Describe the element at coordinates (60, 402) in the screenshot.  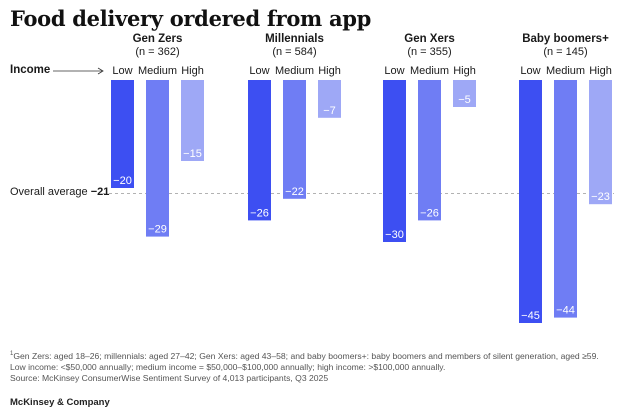
I see `brand-logo-text: McKinsey & Company` at that location.